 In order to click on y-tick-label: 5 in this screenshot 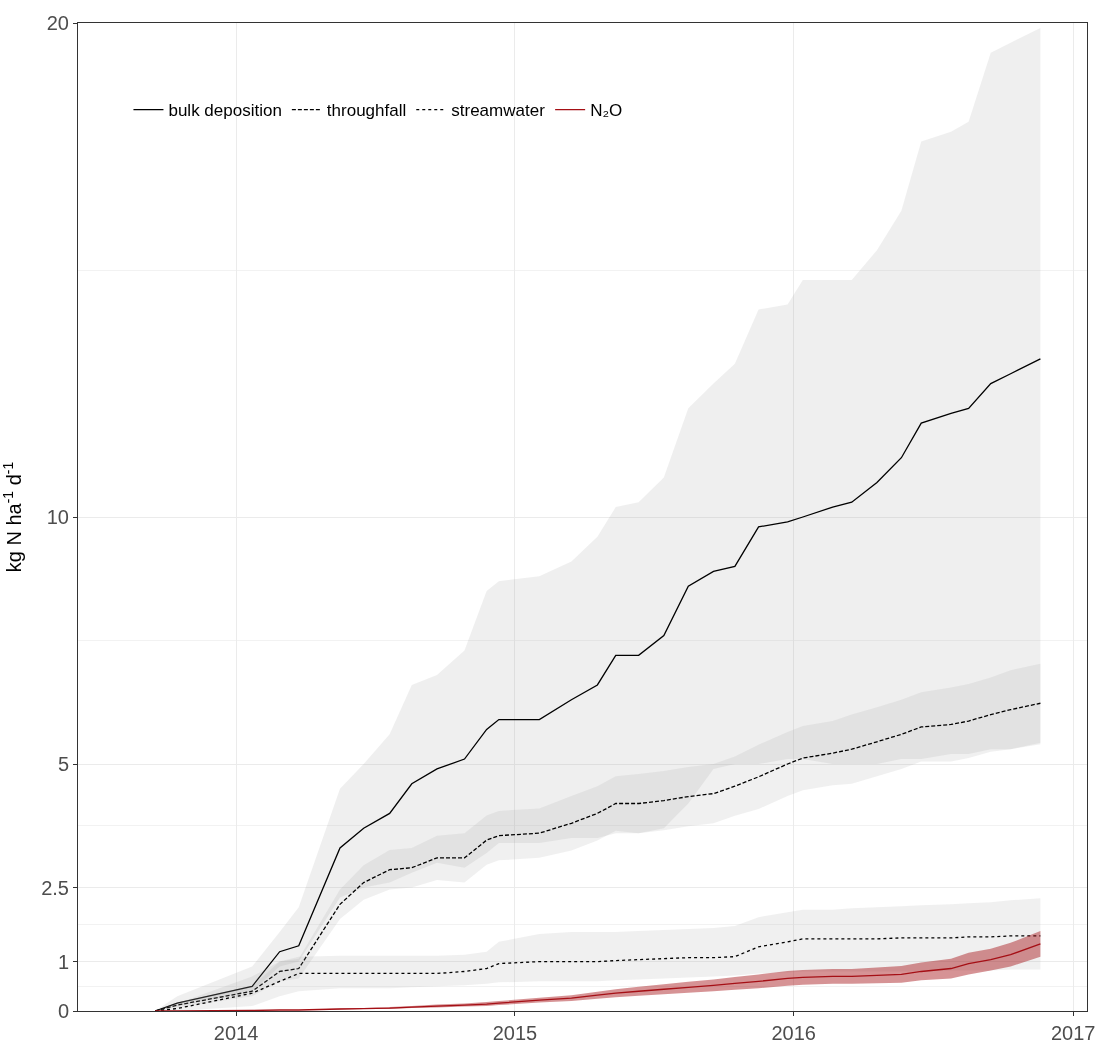, I will do `click(63, 764)`.